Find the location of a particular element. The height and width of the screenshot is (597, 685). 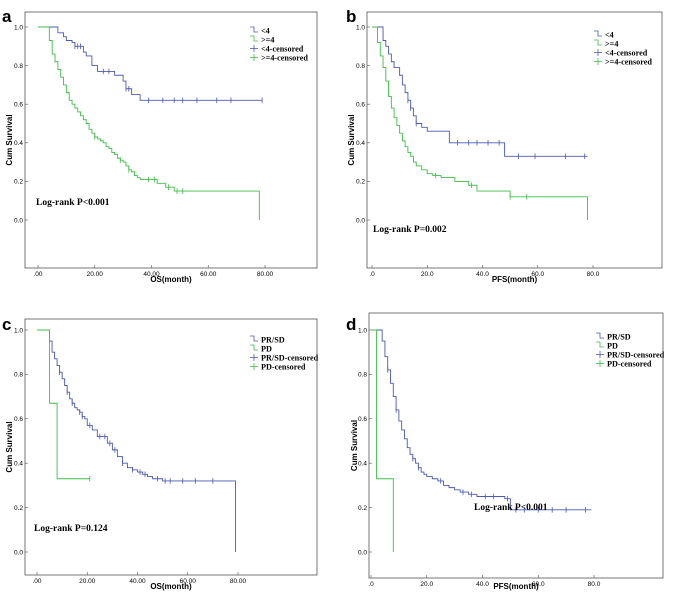

legend-label: >=4 is located at coordinates (267, 40).